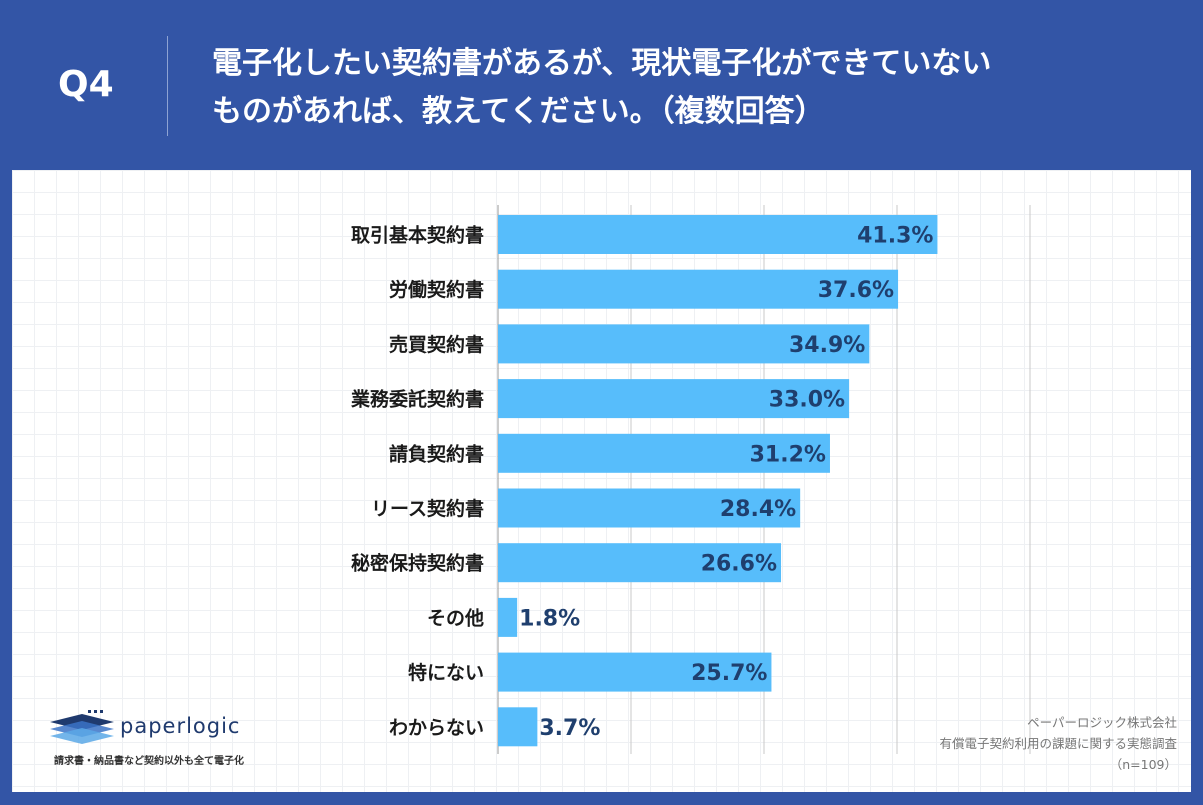 The width and height of the screenshot is (1203, 805). I want to click on category-label: リース契約書, so click(427, 508).